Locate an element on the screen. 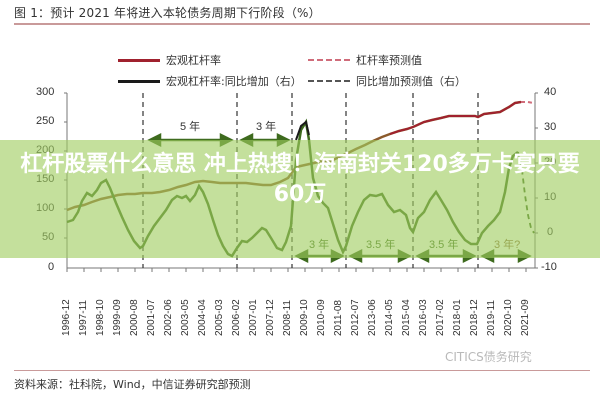 The width and height of the screenshot is (600, 400). legend-swatch-yoy-forecast is located at coordinates (329, 81).